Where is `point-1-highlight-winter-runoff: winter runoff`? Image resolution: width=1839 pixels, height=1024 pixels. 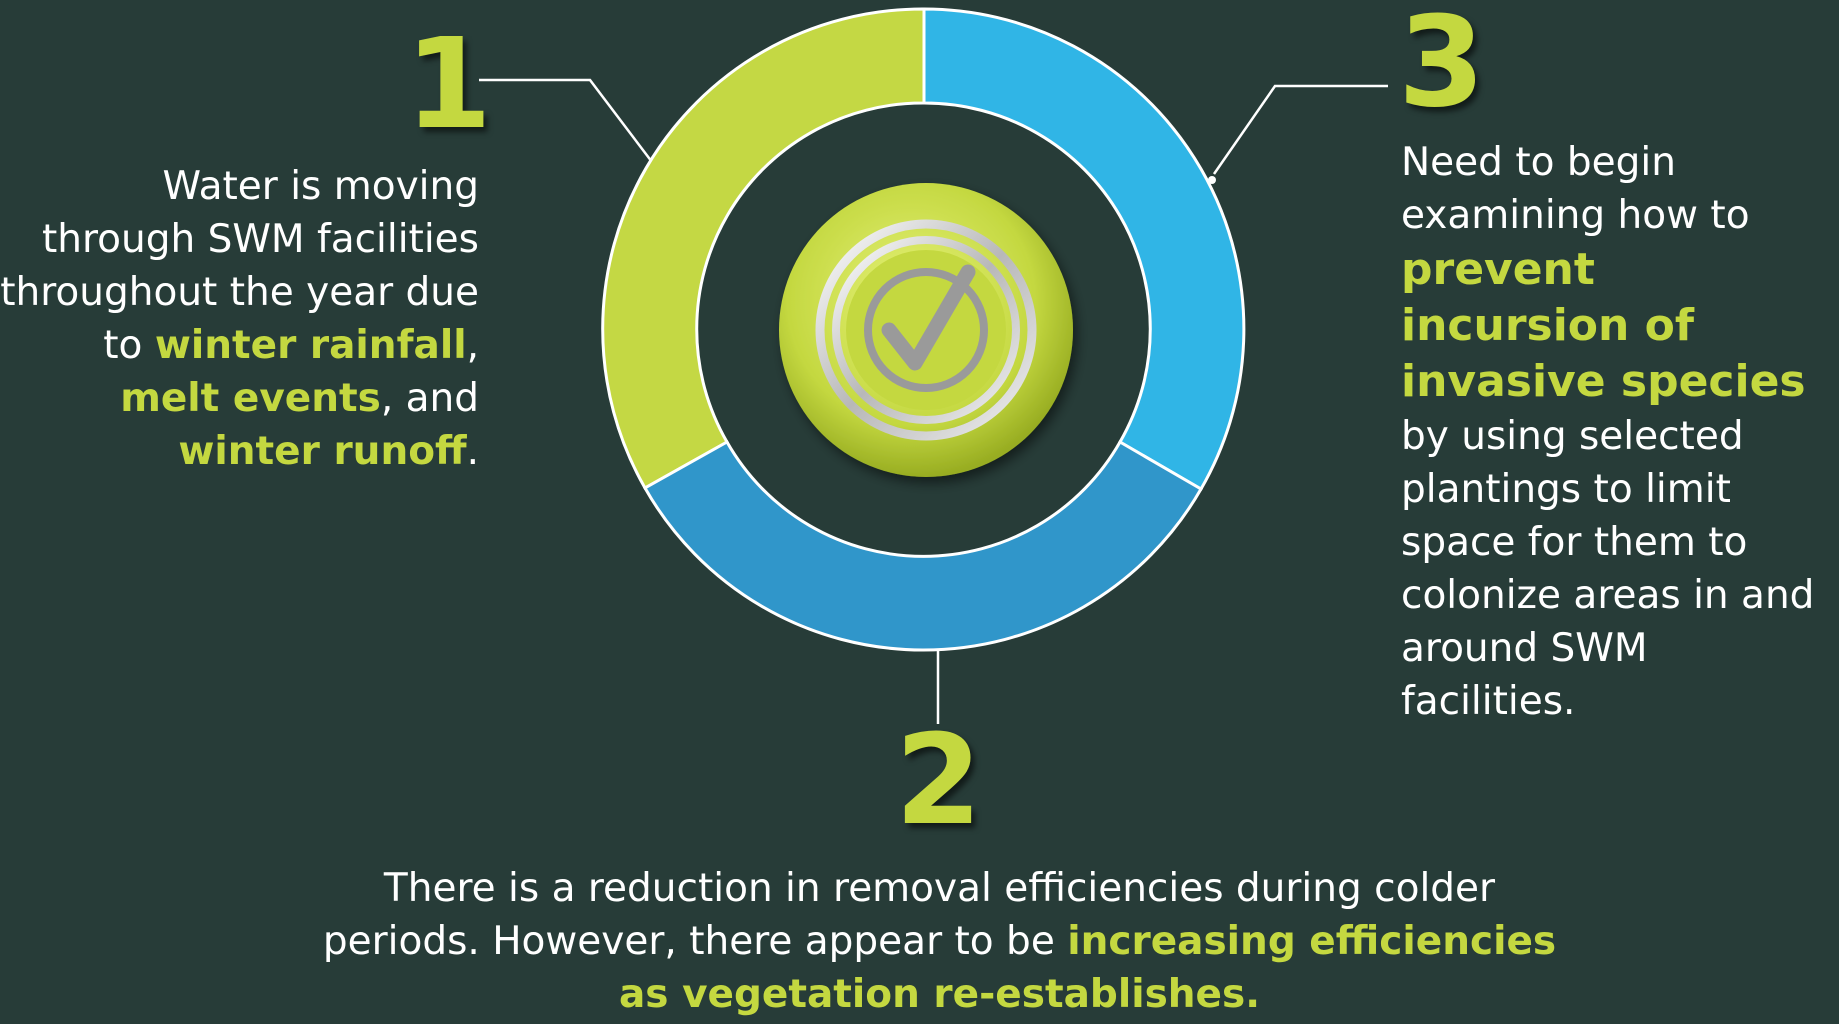 point-1-highlight-winter-runoff: winter runoff is located at coordinates (322, 451).